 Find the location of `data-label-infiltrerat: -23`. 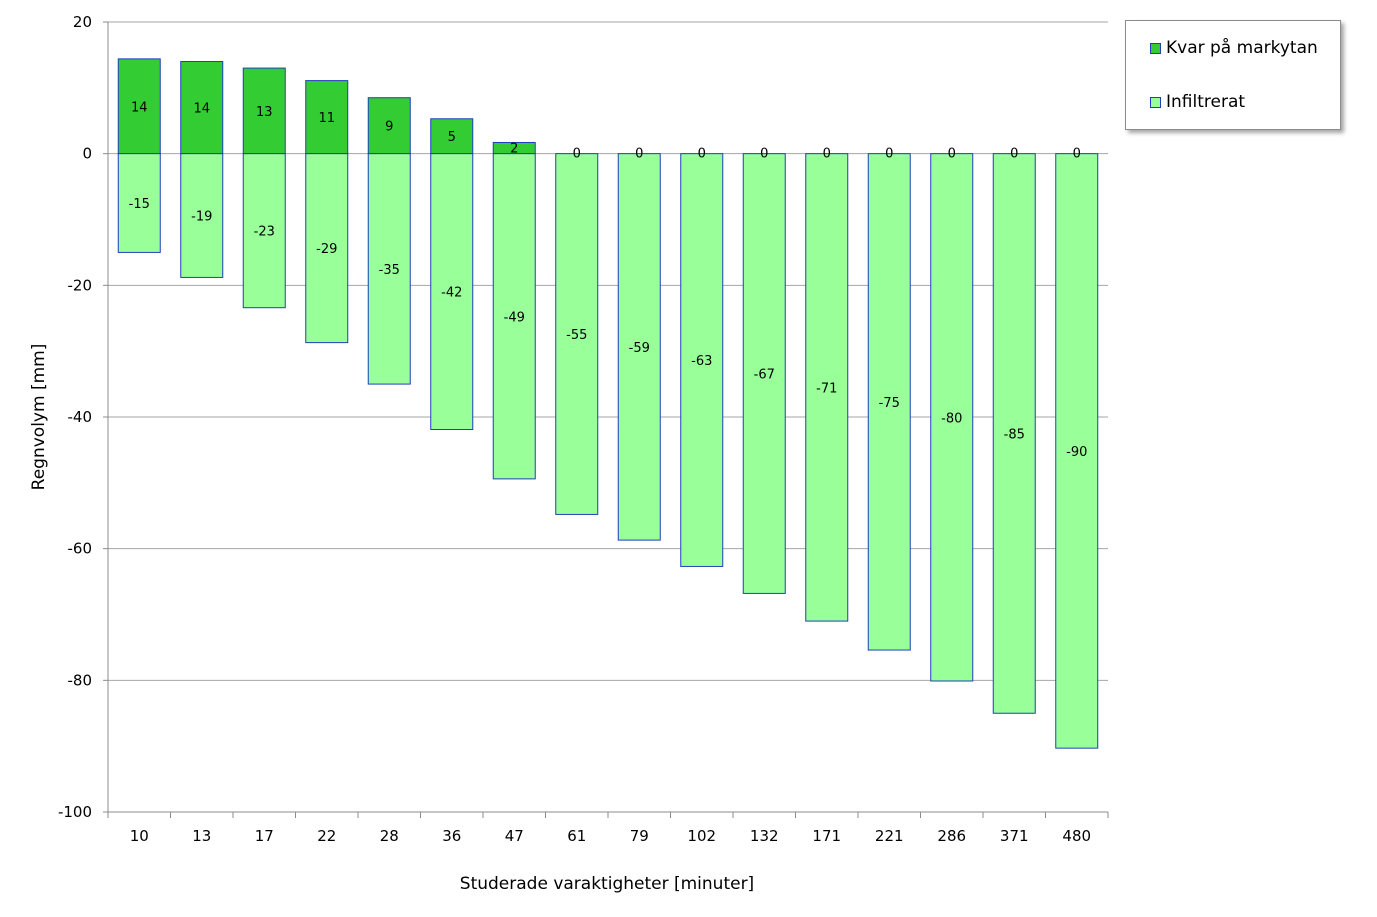

data-label-infiltrerat: -23 is located at coordinates (264, 232).